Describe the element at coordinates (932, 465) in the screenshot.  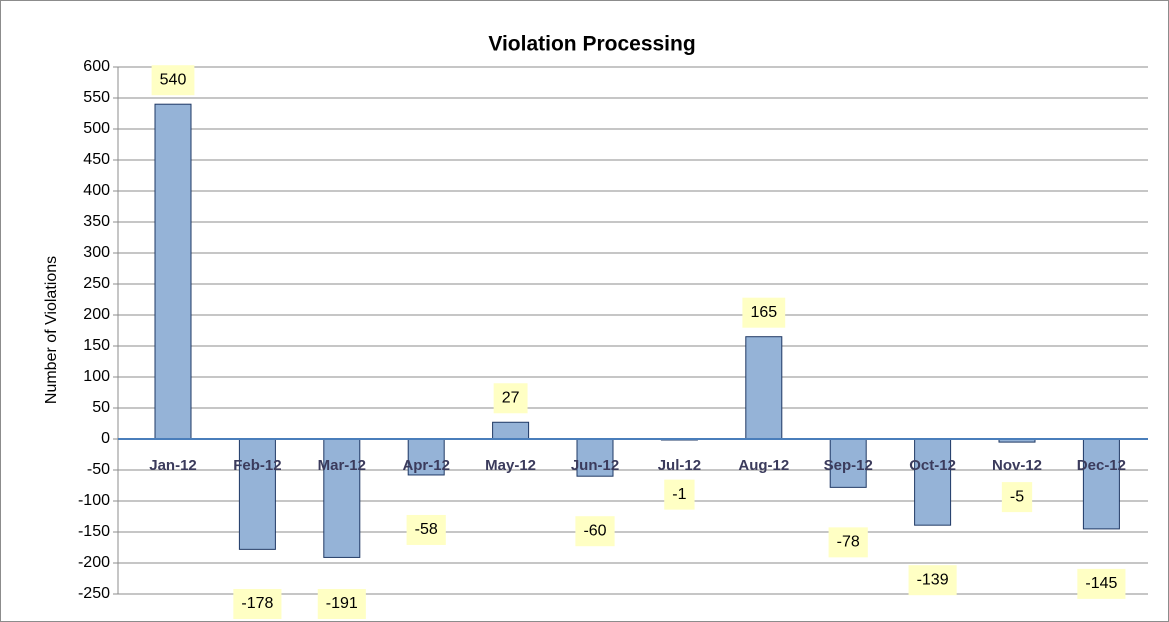
I see `x-tick-label: Oct-12` at that location.